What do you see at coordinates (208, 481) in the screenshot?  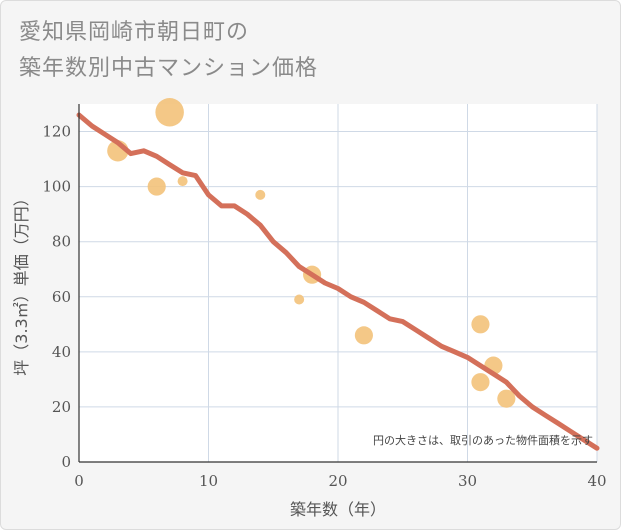 I see `x-tick-label-10: 10` at bounding box center [208, 481].